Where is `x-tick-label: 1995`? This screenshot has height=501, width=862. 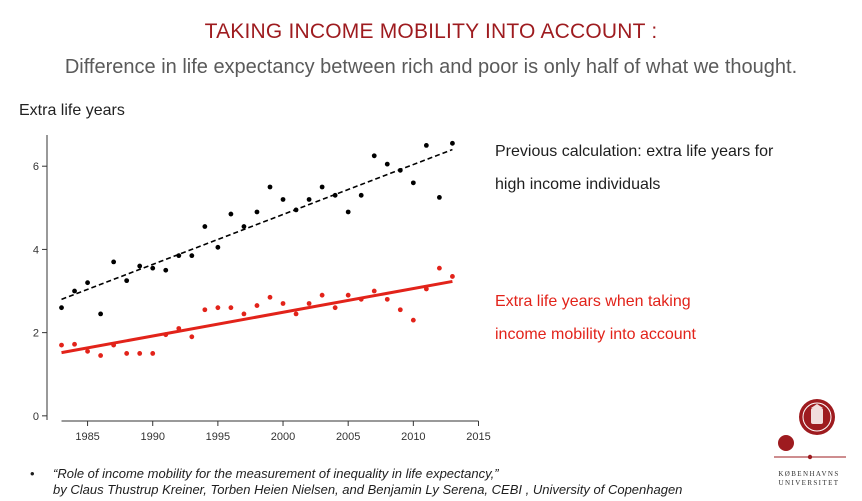 x-tick-label: 1995 is located at coordinates (218, 437).